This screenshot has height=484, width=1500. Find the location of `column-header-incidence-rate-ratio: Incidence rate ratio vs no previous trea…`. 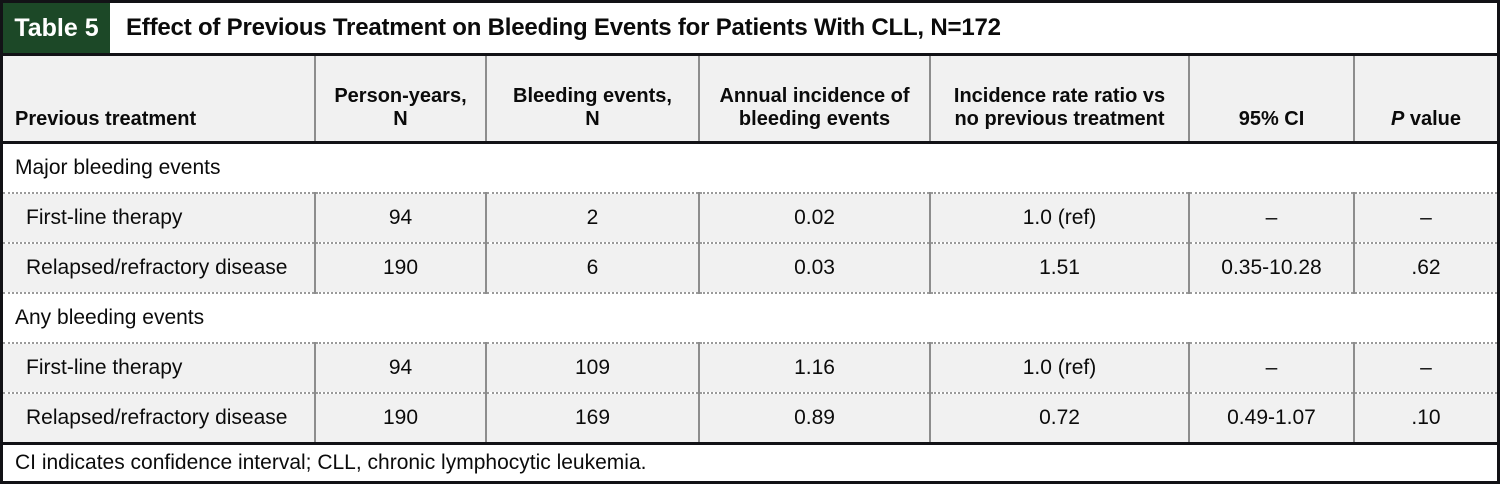

column-header-incidence-rate-ratio: Incidence rate ratio vs no previous trea… is located at coordinates (1059, 100).